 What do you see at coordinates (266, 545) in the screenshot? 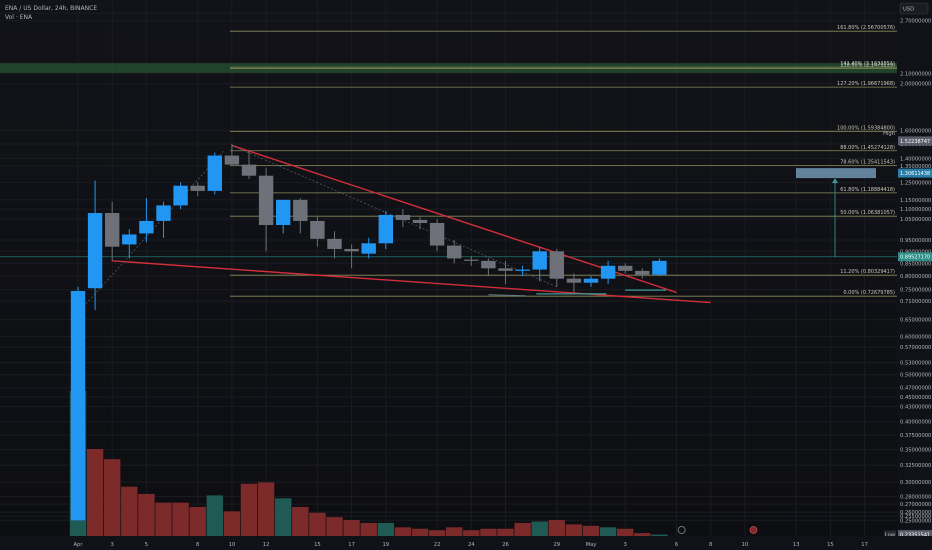
I see `time-tick-label: 12` at bounding box center [266, 545].